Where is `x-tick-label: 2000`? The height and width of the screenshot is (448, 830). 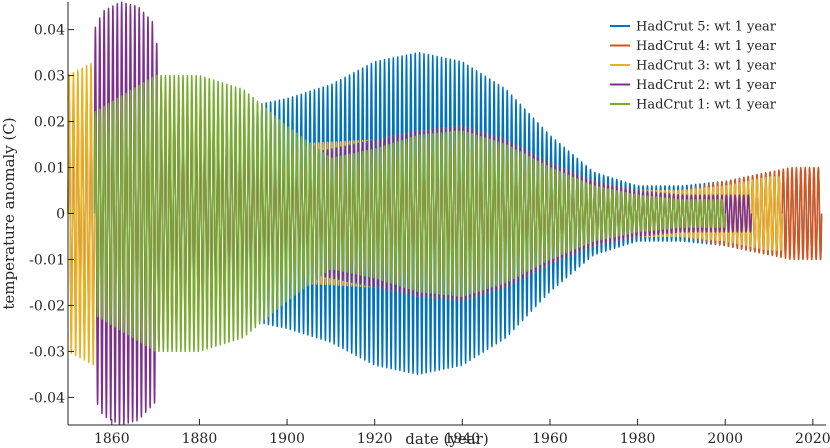 x-tick-label: 2000 is located at coordinates (725, 439).